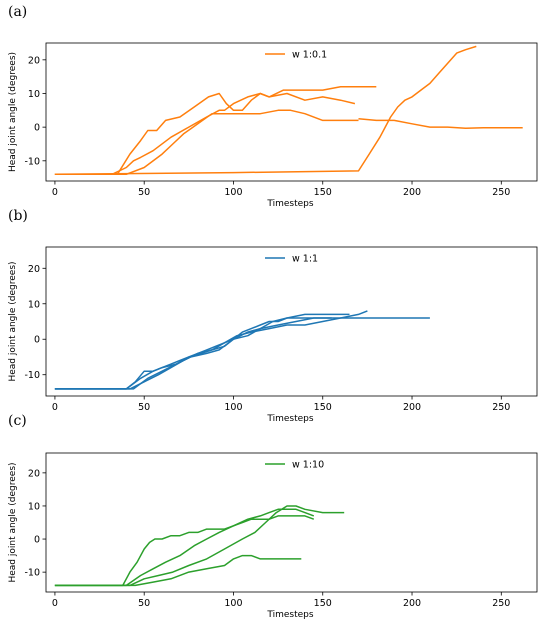 The image size is (550, 624). I want to click on panel-2-ytick-label-10: 10, so click(34, 506).